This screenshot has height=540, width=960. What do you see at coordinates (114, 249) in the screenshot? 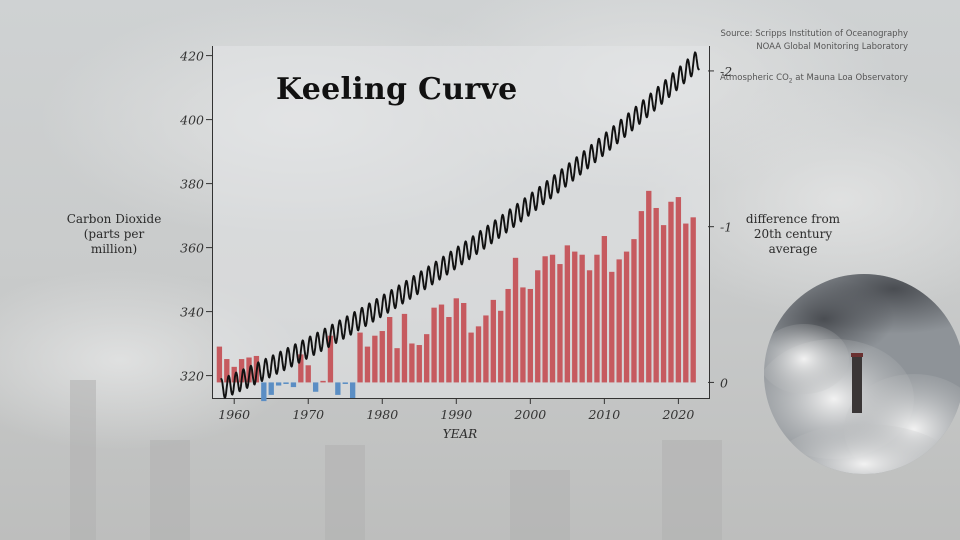
I see `y-axis-left-label-line: million)` at bounding box center [114, 249].